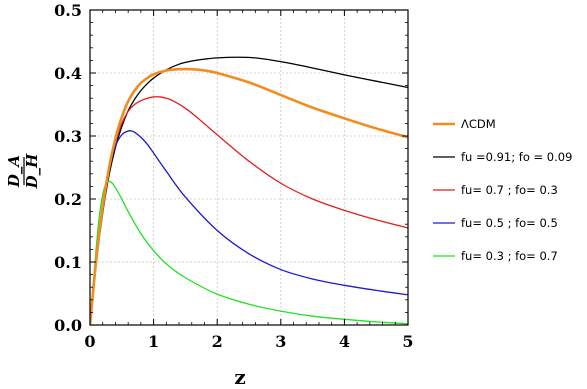 Image resolution: width=587 pixels, height=389 pixels. Describe the element at coordinates (516, 157) in the screenshot. I see `legend-label-1: fu =0.91; fo = 0.09` at that location.